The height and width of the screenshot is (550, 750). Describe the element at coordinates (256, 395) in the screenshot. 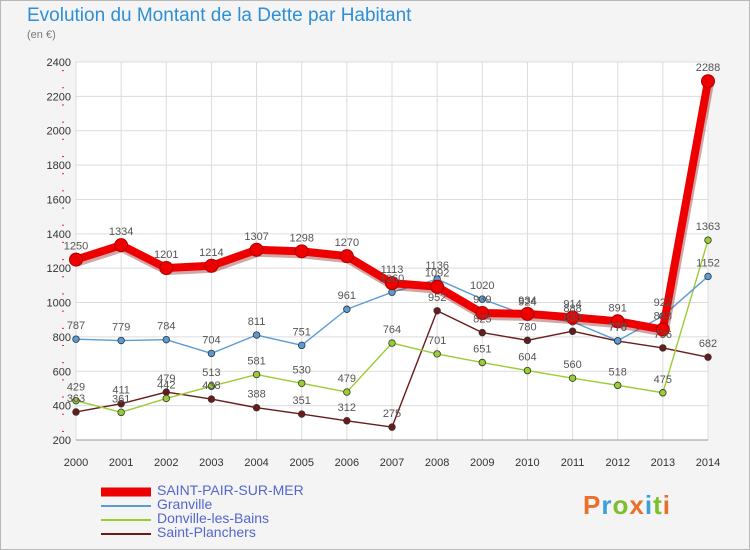

I see `data-label: 388` at that location.